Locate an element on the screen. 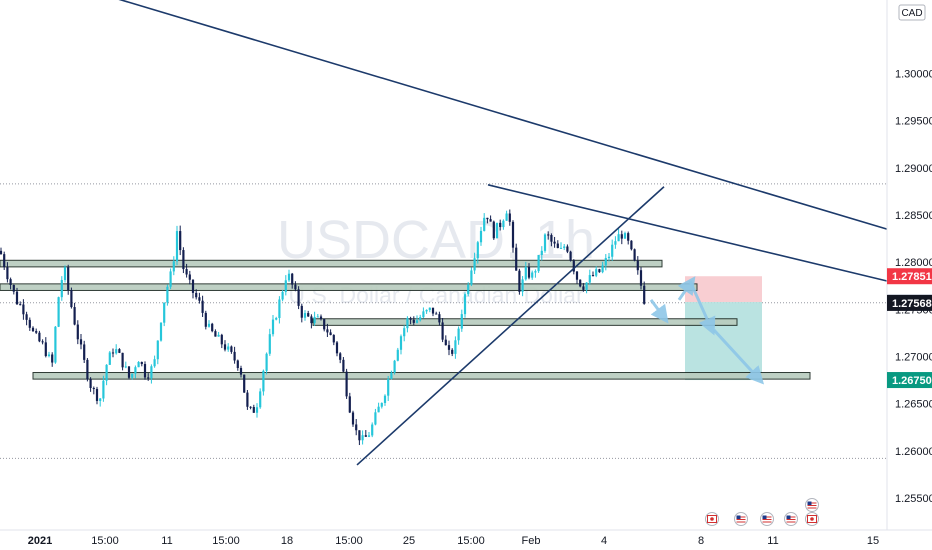  time-tick-label: 2021 is located at coordinates (40, 541).